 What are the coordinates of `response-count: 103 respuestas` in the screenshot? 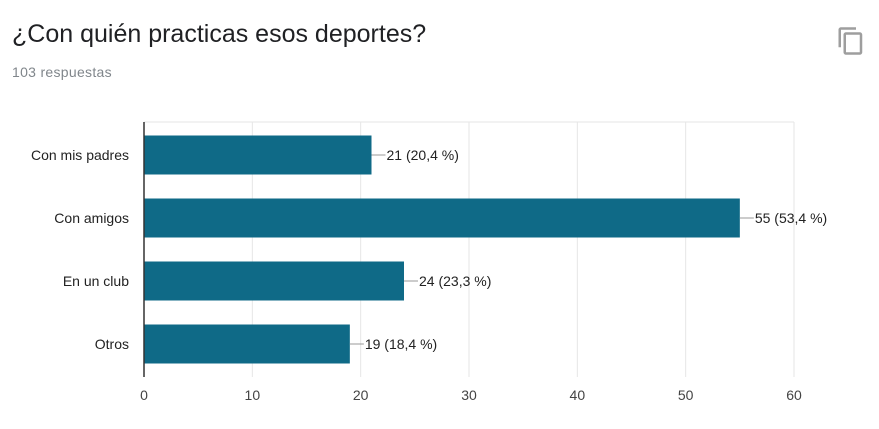 It's located at (62, 72).